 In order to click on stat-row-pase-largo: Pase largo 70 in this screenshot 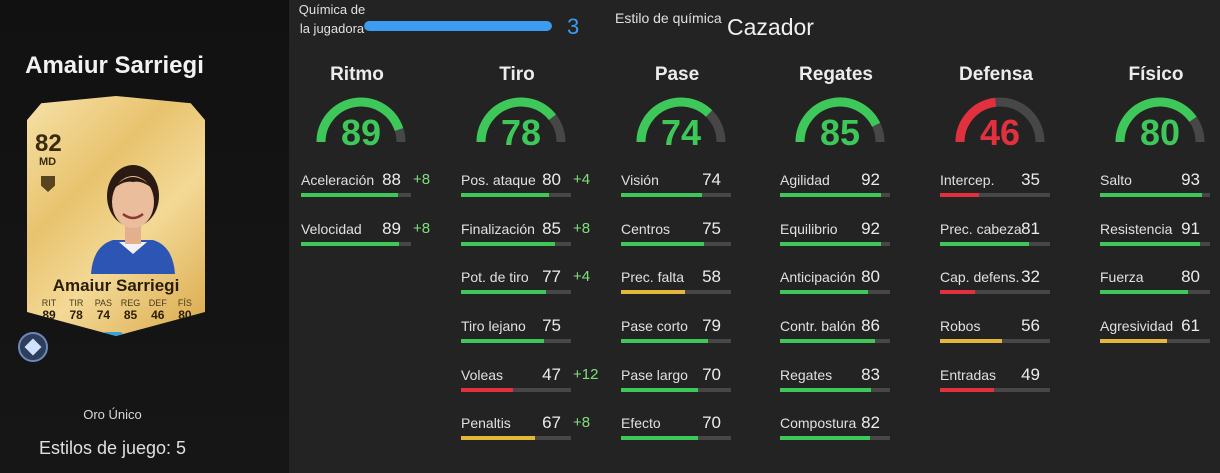, I will do `click(696, 390)`.